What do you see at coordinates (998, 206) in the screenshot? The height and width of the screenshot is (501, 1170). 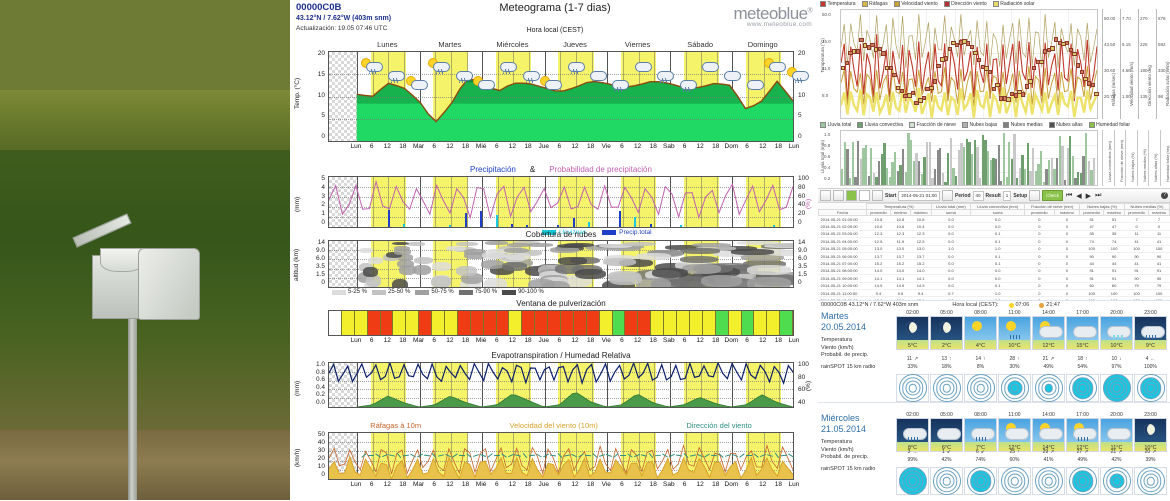 I see `table-group-header: Lluvia convectiva (mm)` at bounding box center [998, 206].